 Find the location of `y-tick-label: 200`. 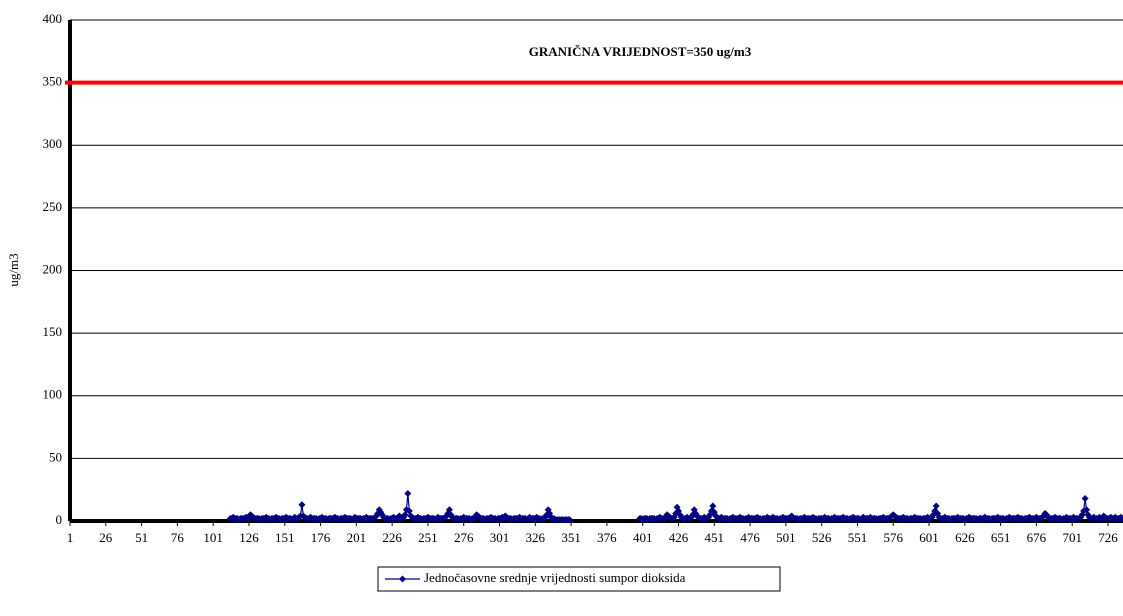

y-tick-label: 200 is located at coordinates (53, 268).